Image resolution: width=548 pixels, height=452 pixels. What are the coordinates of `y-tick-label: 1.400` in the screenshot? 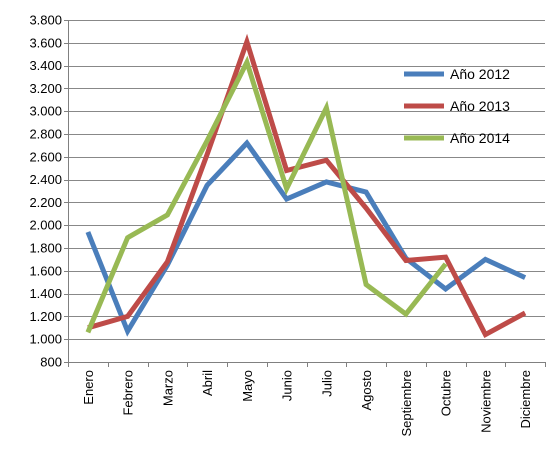 It's located at (45, 293).